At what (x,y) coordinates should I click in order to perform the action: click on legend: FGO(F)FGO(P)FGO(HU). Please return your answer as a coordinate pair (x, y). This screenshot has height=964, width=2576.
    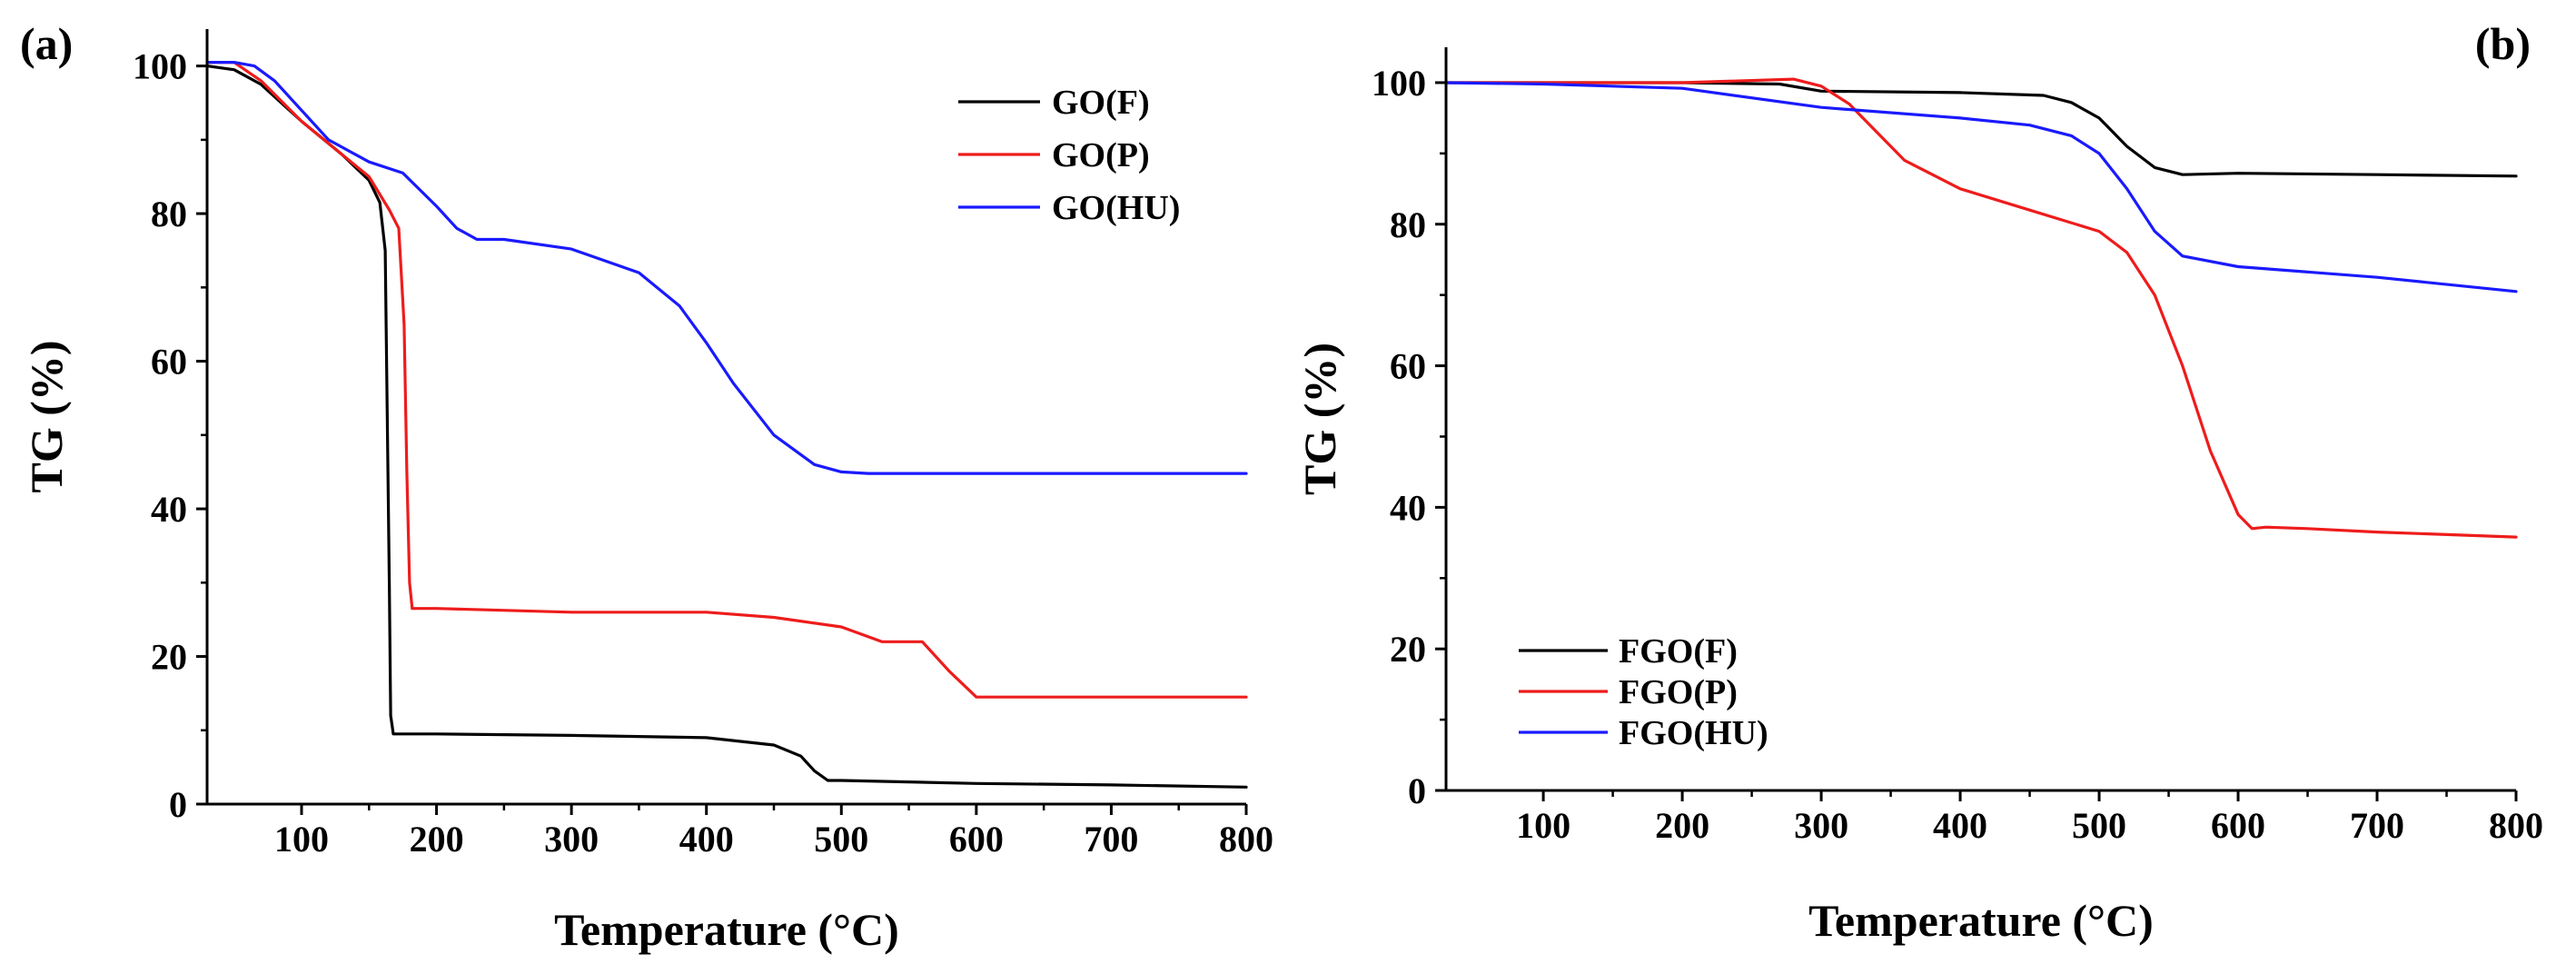
    Looking at the image, I should click on (1644, 692).